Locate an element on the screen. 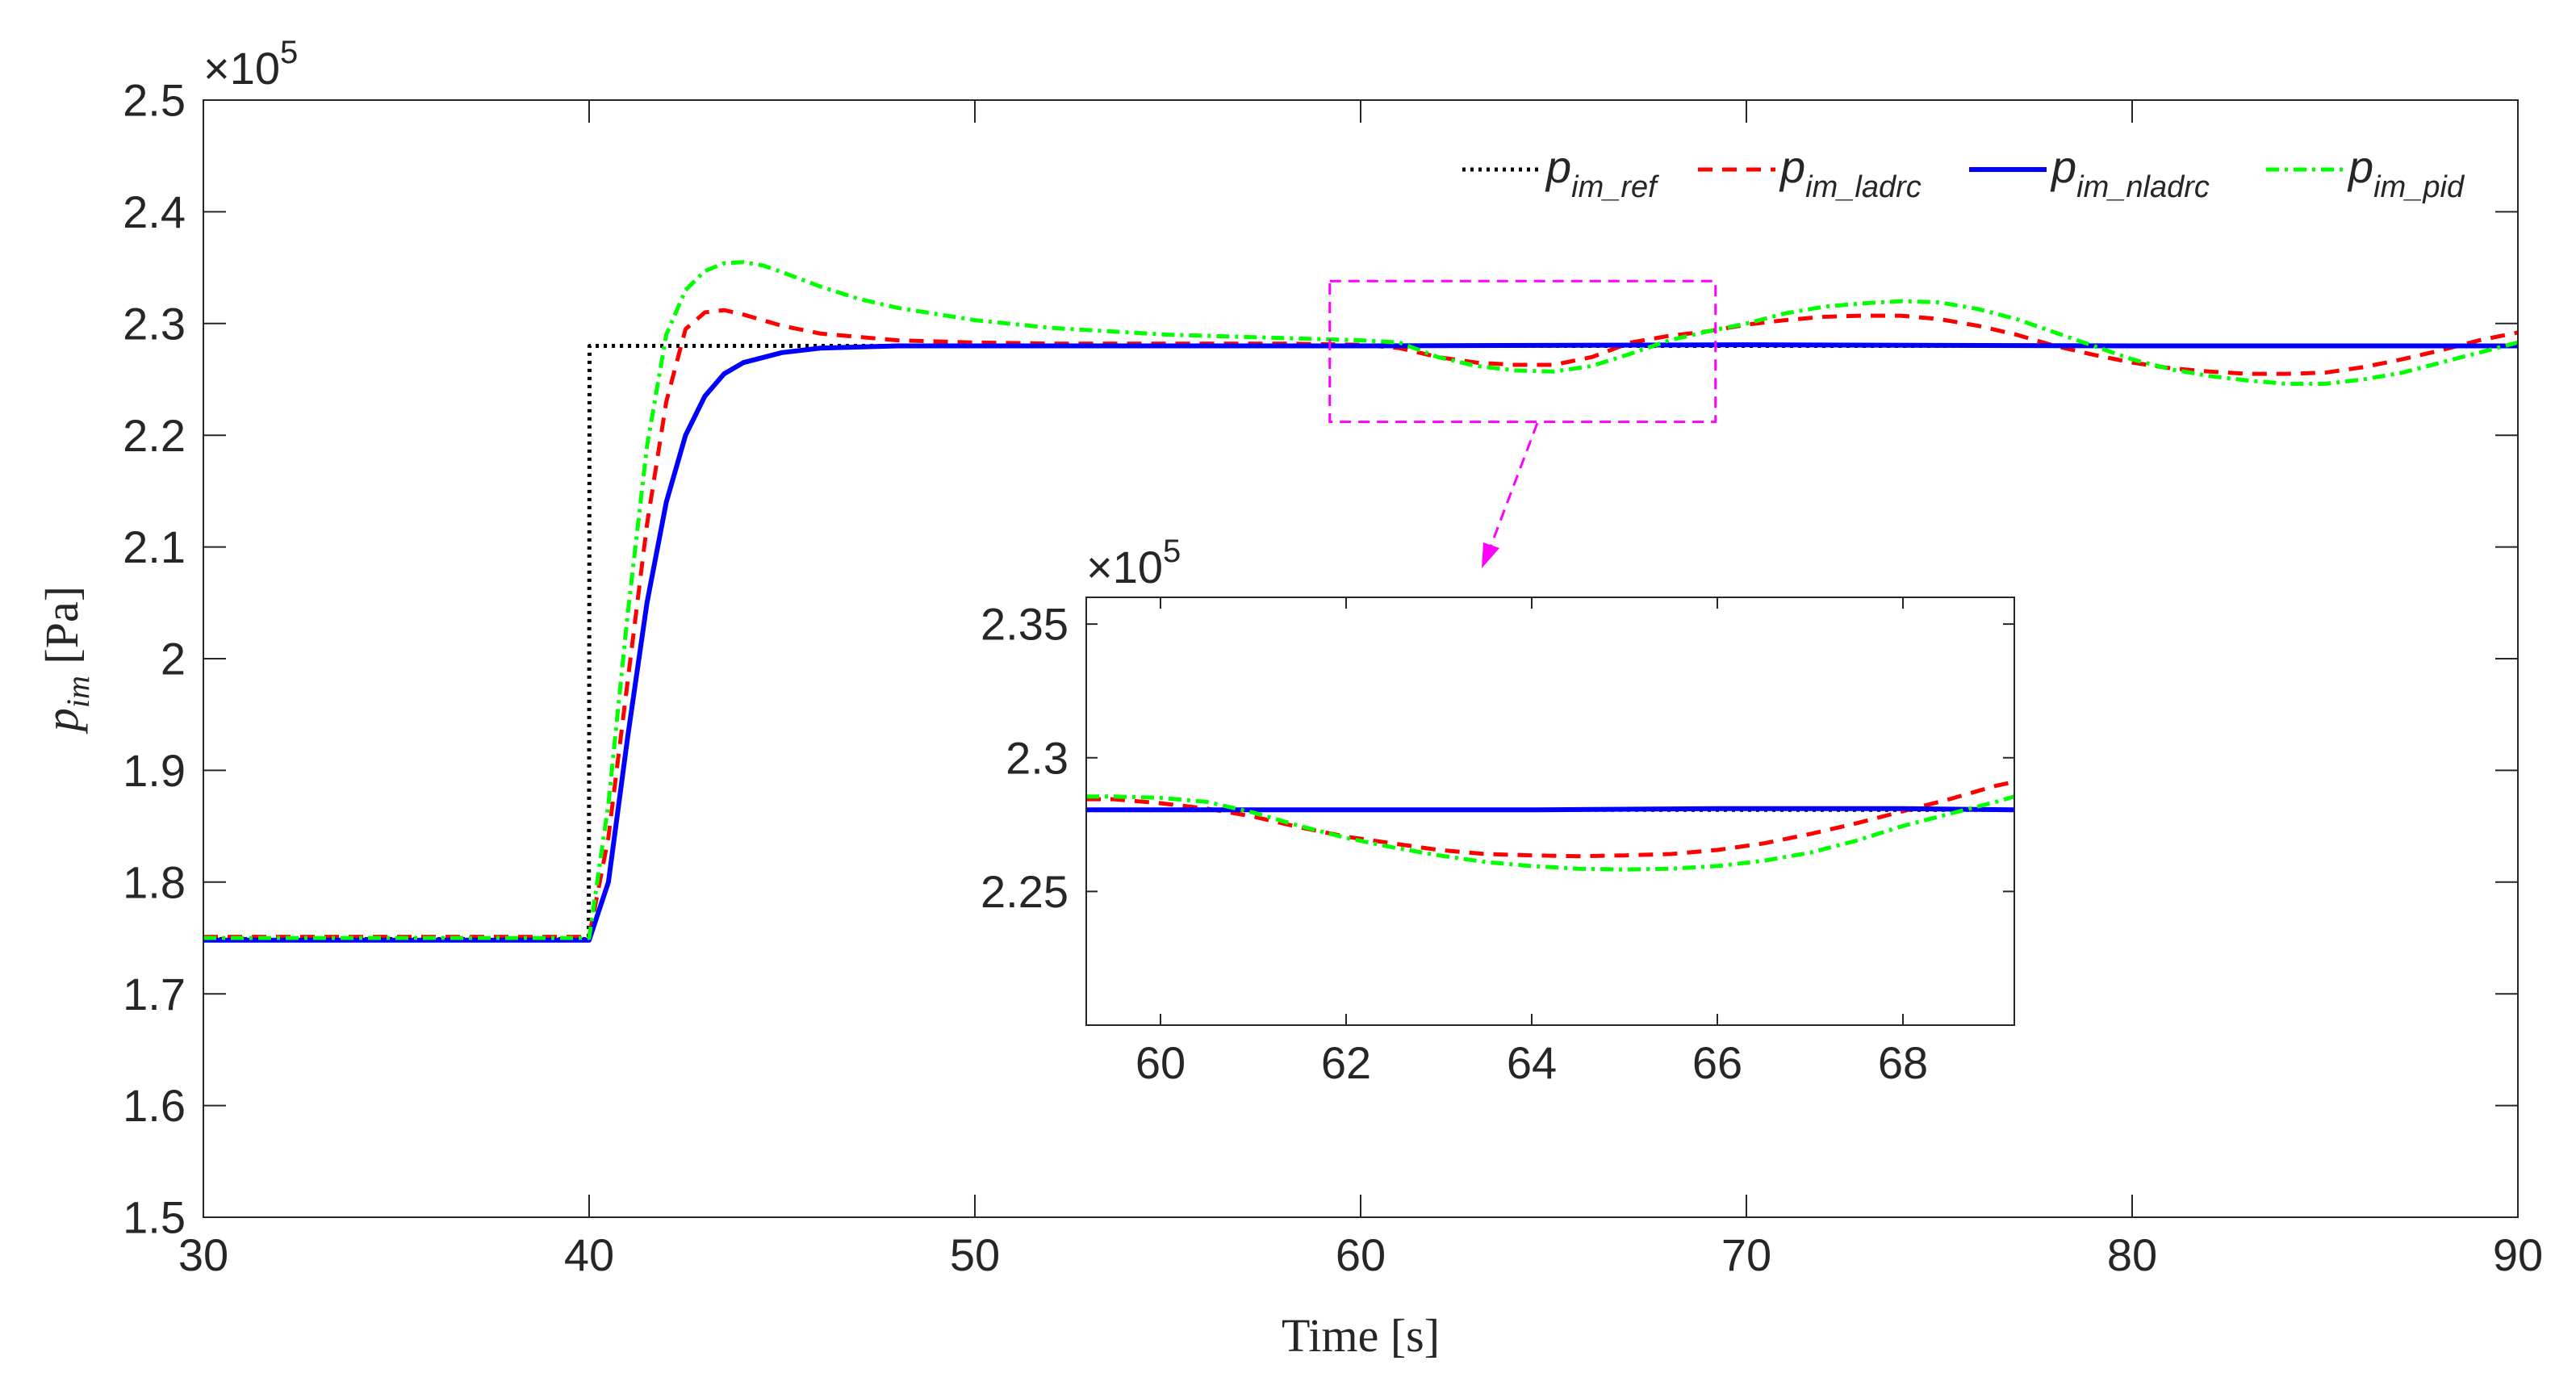  main-y-tick-label: 2.3 is located at coordinates (154, 323).